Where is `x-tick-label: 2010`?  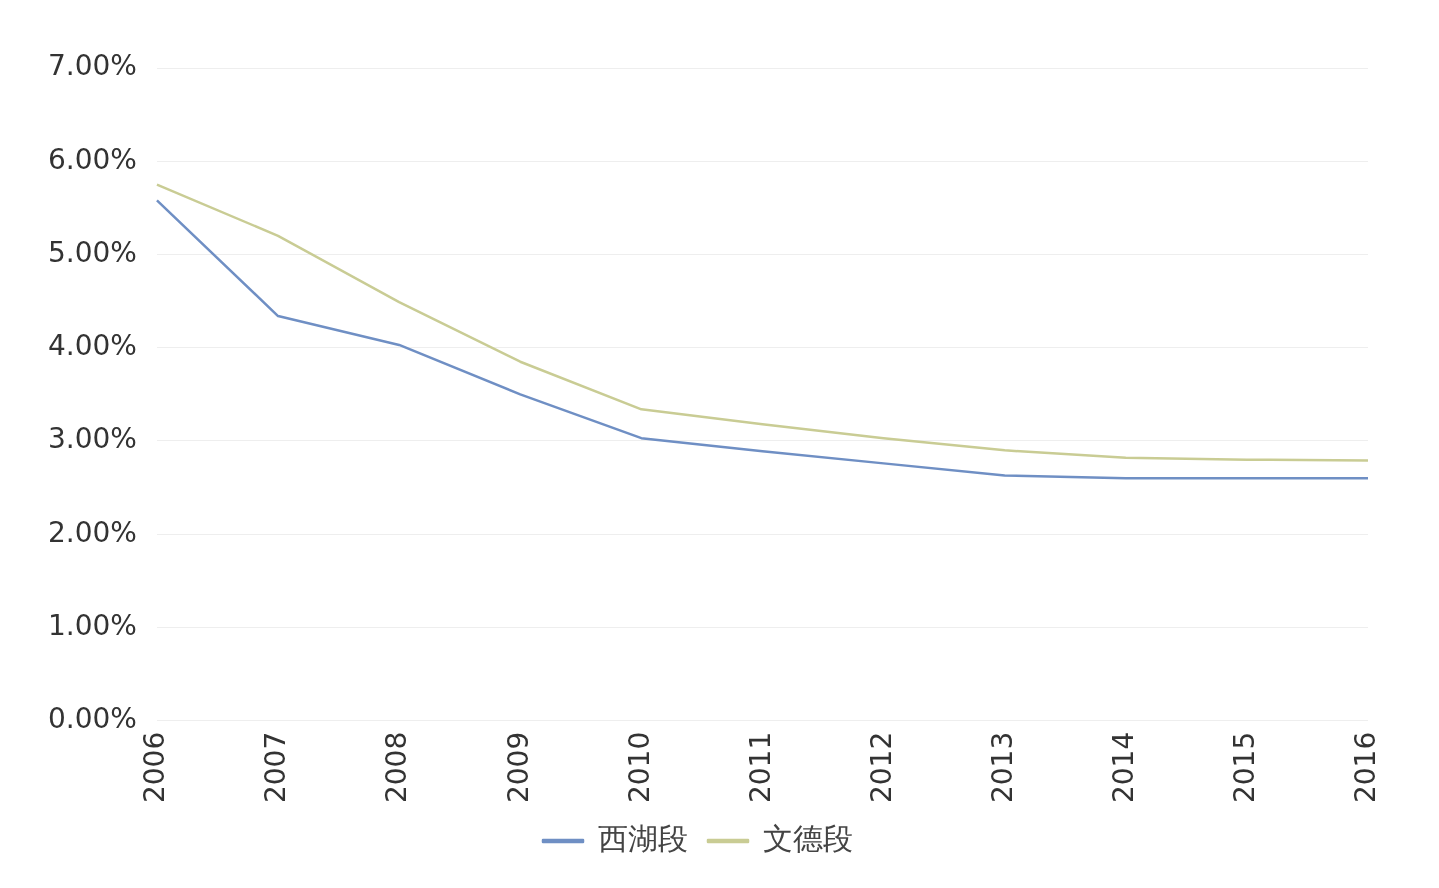 x-tick-label: 2010 is located at coordinates (639, 767).